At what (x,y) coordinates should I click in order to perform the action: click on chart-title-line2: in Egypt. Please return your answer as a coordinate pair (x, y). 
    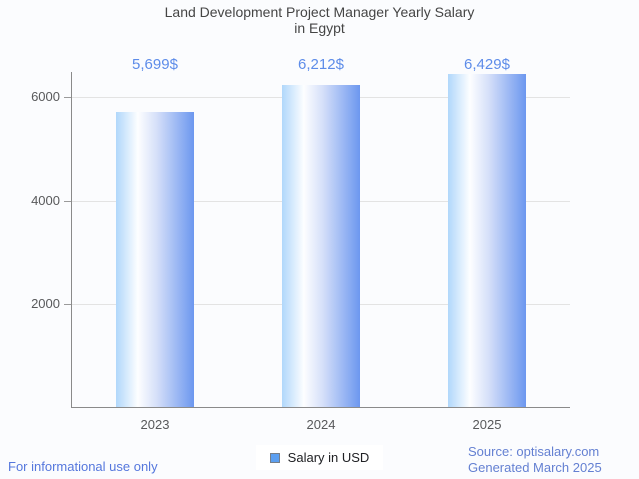
    Looking at the image, I should click on (319, 28).